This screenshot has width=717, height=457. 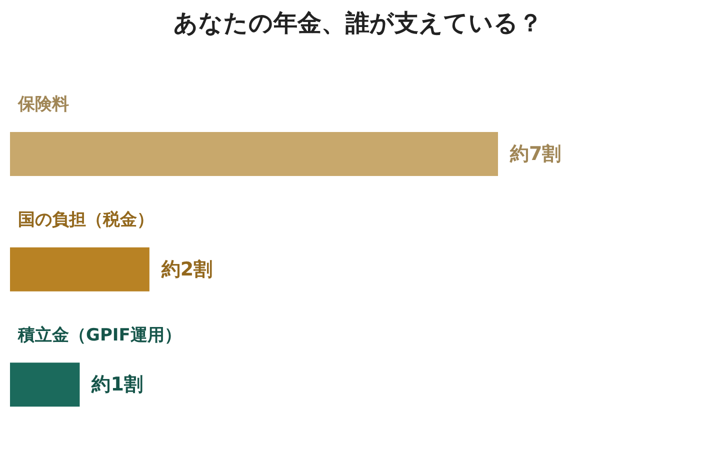 I want to click on chart-title: あなたの年金、誰が支えている？, so click(x=358, y=23).